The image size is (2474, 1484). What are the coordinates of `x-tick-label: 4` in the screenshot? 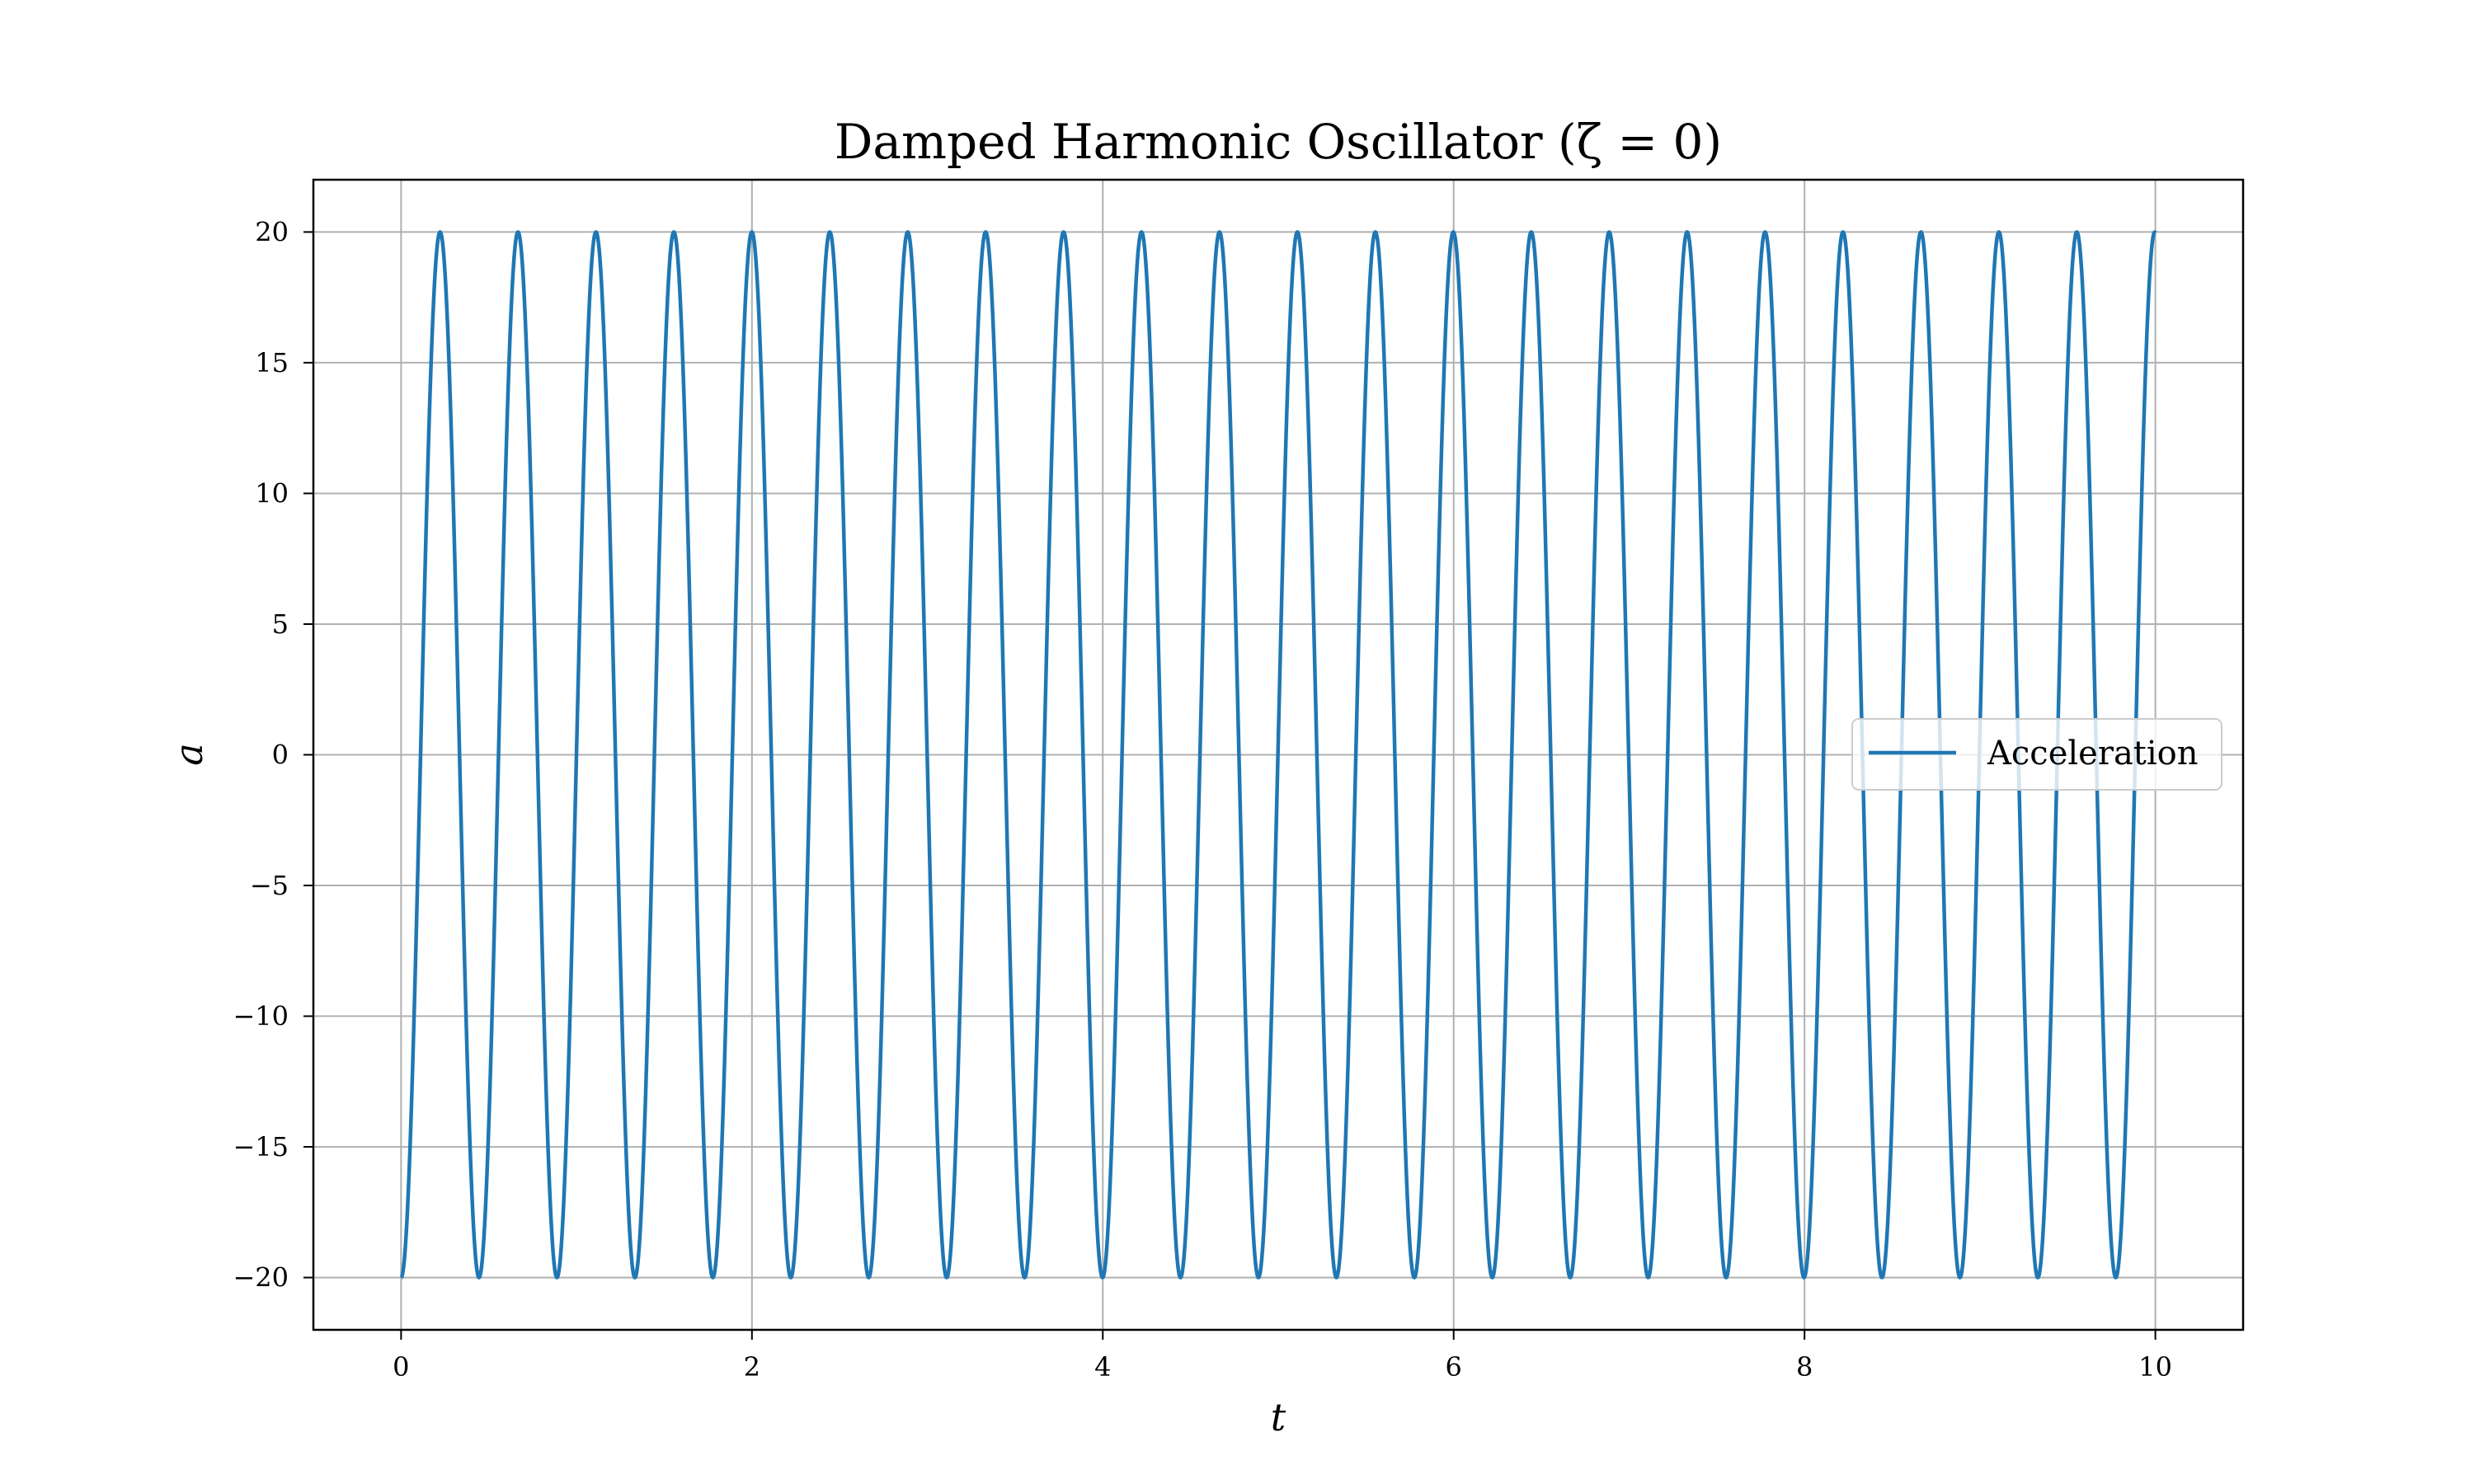 It's located at (1102, 1367).